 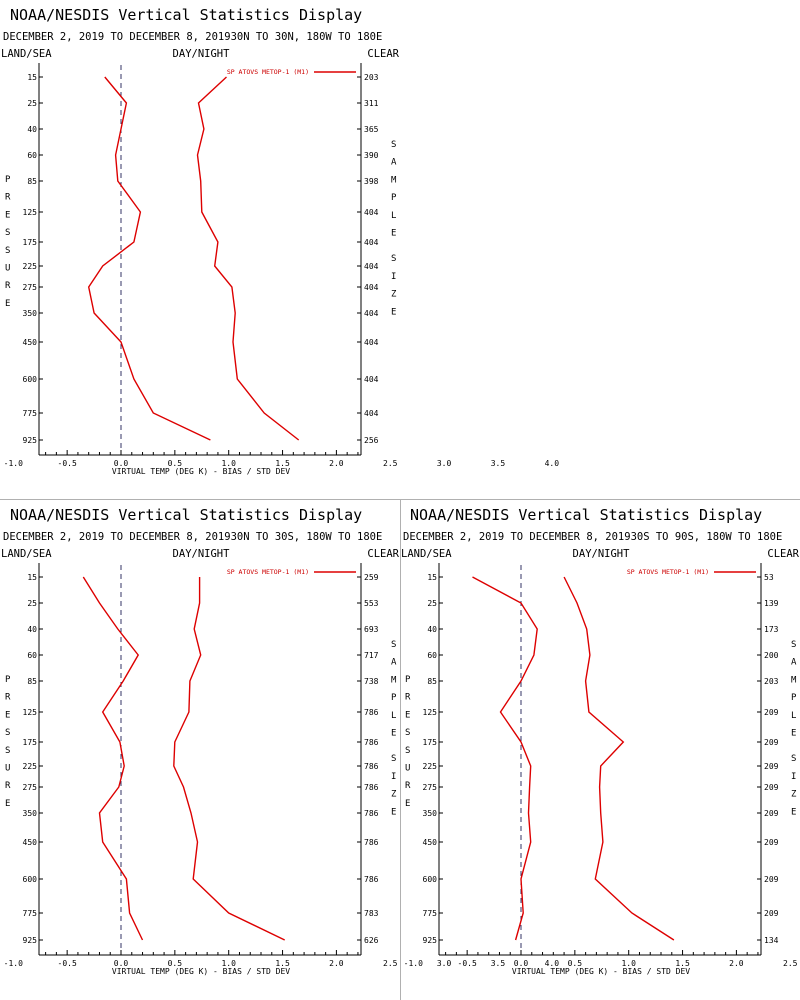 I want to click on sample-size-label: 398, so click(x=371, y=181).